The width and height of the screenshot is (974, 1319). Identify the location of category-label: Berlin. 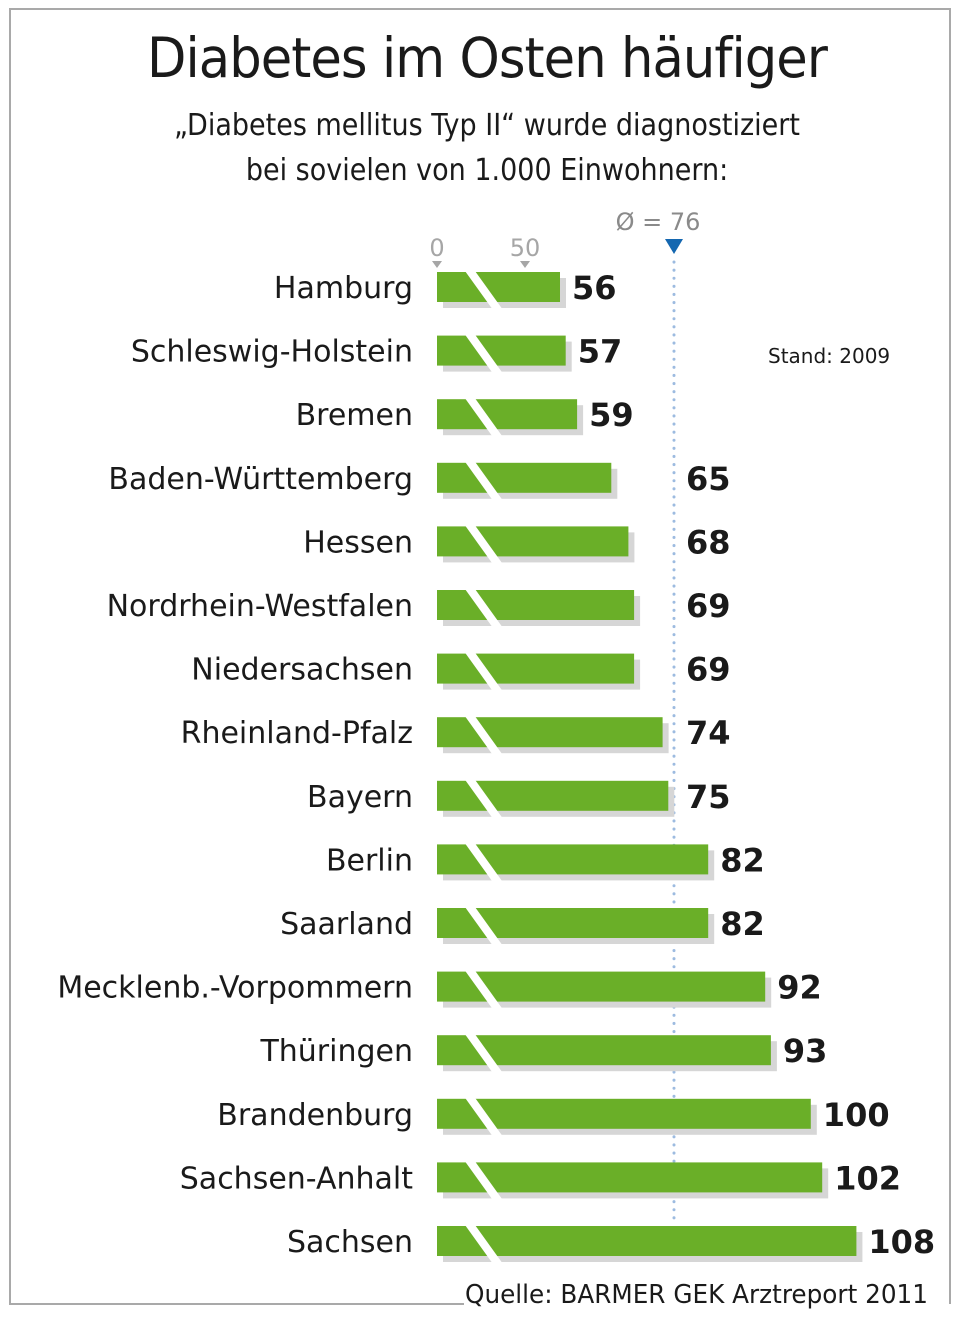
(369, 860).